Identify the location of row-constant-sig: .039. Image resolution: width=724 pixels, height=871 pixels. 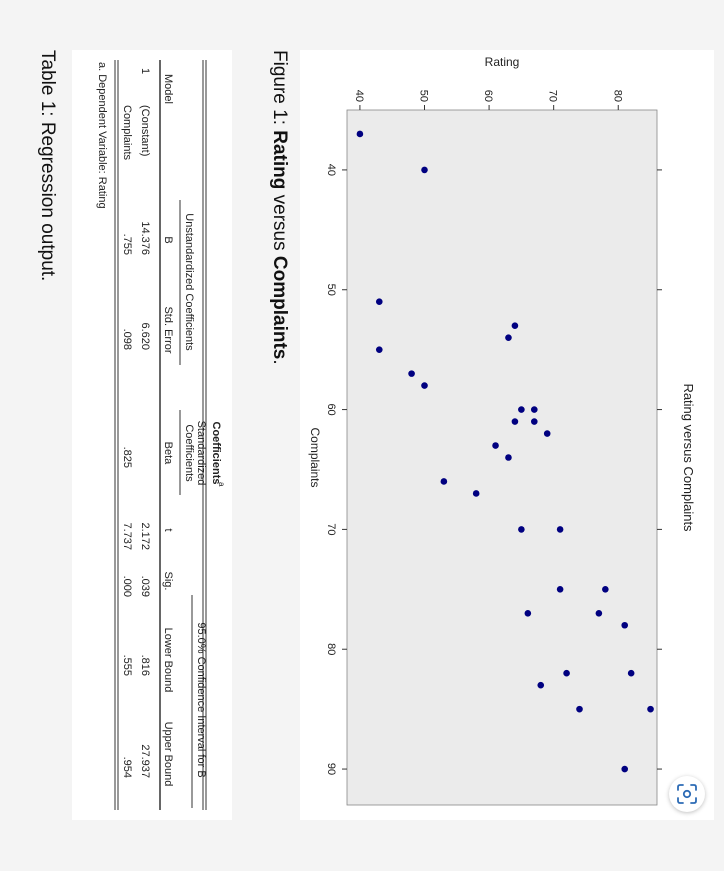
(145, 586).